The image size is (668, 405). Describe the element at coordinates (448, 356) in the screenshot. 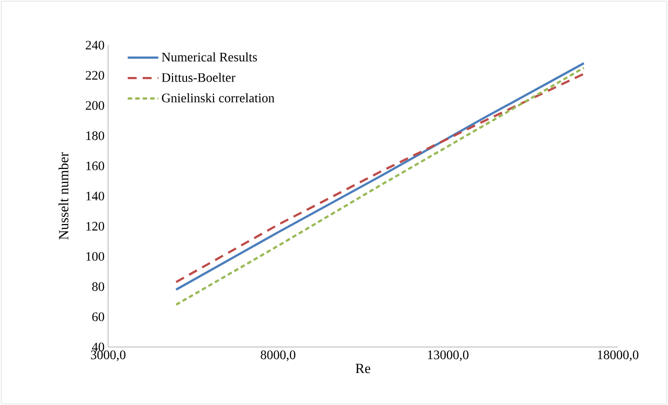

I see `x-tick-label: 13000,0` at that location.